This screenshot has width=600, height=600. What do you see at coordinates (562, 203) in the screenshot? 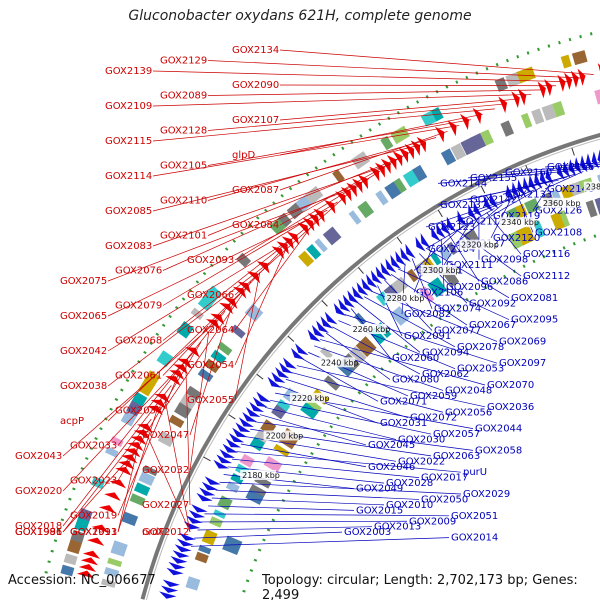
I see `kbp-tick-label: 2360 kbp` at bounding box center [562, 203].